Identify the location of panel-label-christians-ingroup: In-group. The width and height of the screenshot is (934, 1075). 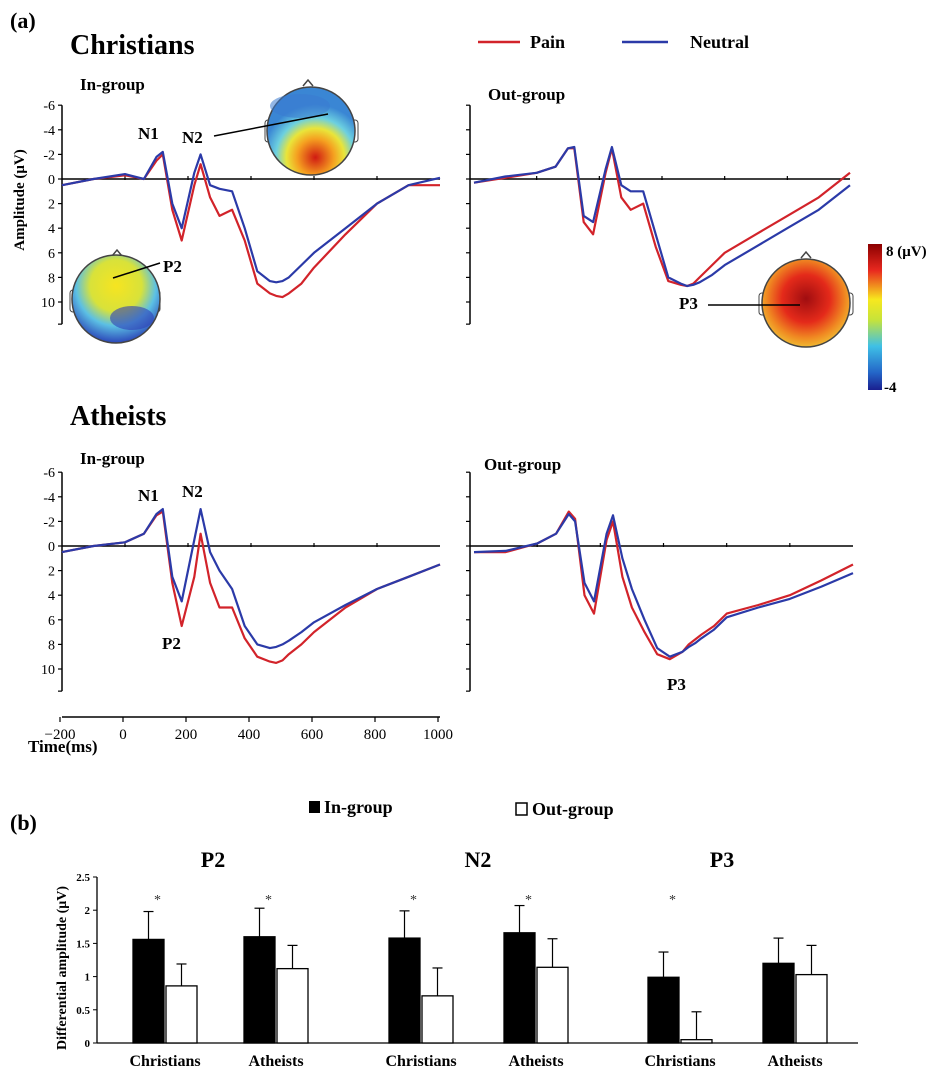
(112, 84).